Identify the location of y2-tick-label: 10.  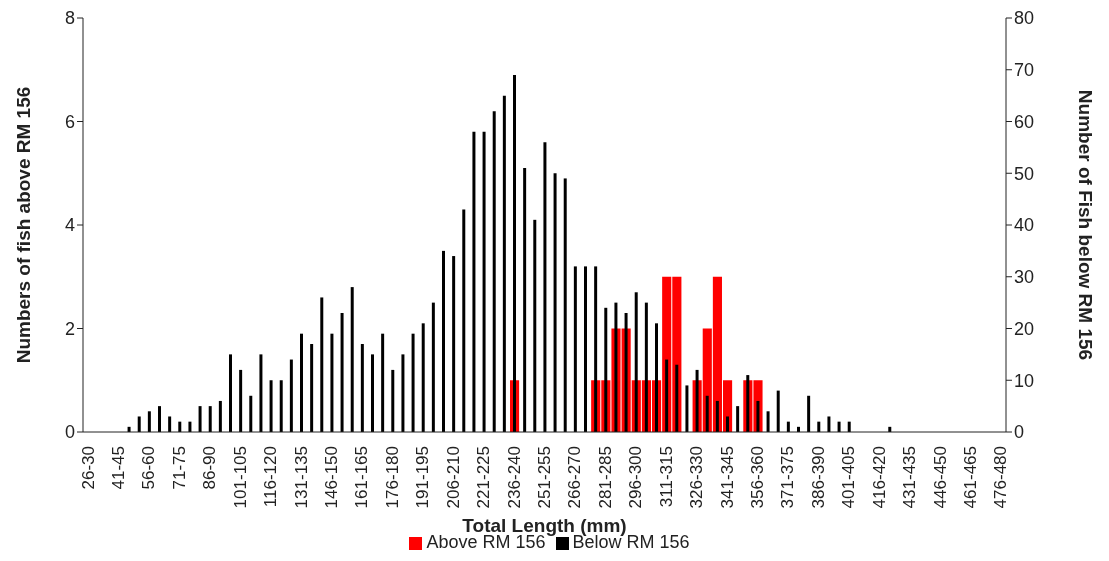
(1024, 380).